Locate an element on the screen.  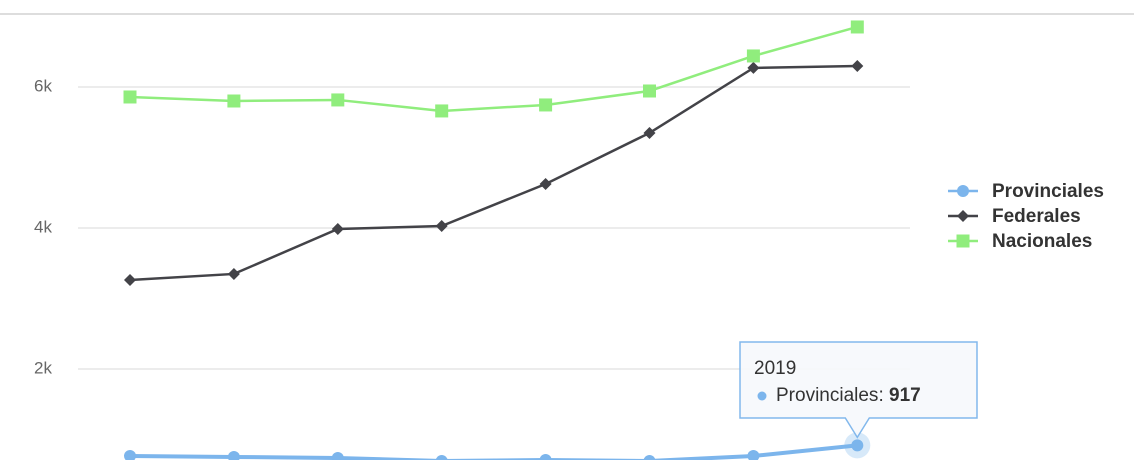
tooltip-sep: : is located at coordinates (883, 395).